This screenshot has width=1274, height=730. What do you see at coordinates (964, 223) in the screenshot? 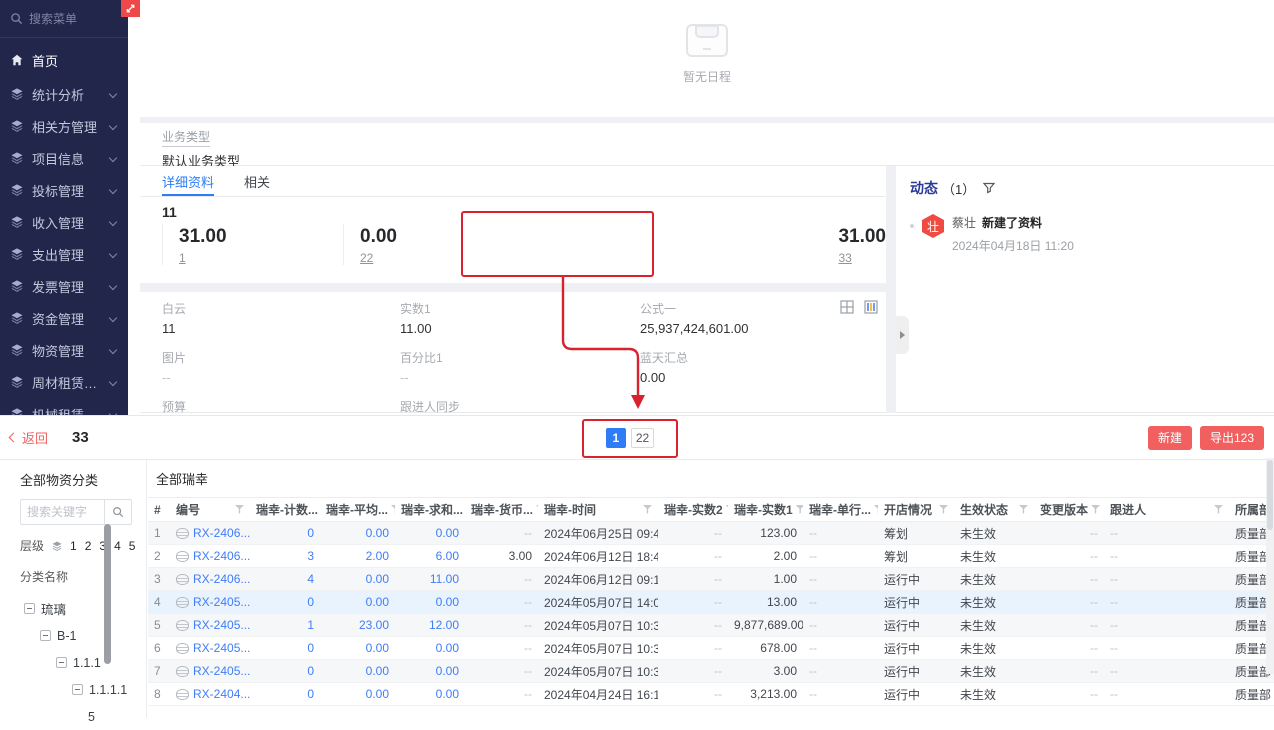
I see `activity-user: 蔡壮` at bounding box center [964, 223].